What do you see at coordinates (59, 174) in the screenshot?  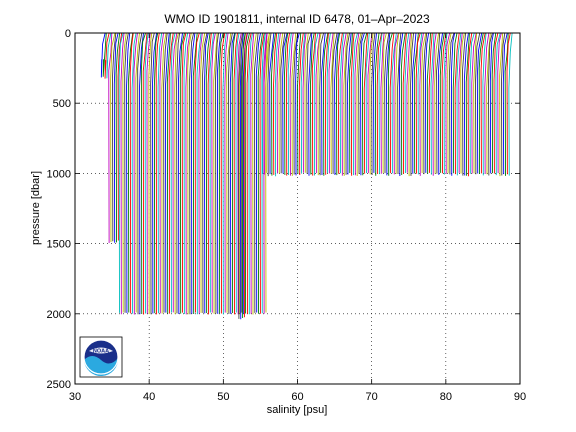 I see `y-tick-label: 1000` at bounding box center [59, 174].